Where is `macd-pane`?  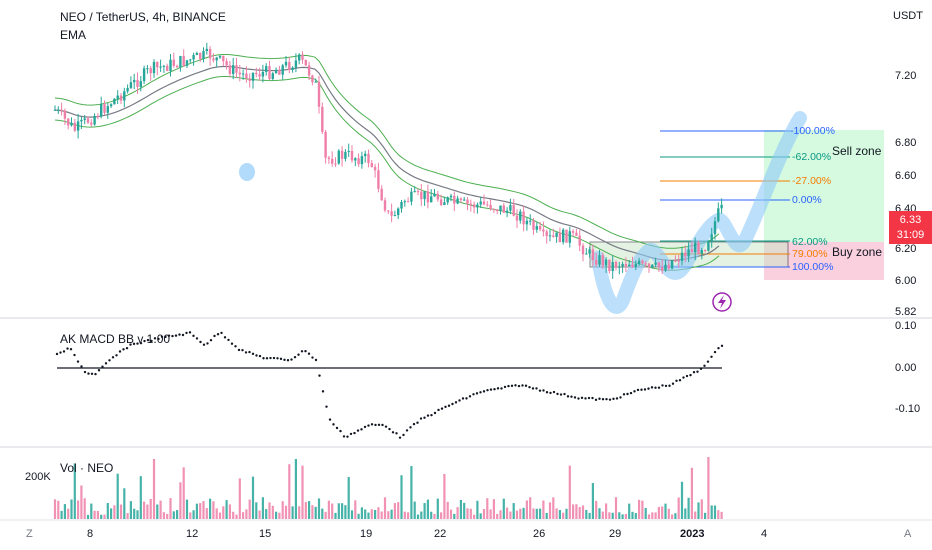
macd-pane is located at coordinates (389, 385).